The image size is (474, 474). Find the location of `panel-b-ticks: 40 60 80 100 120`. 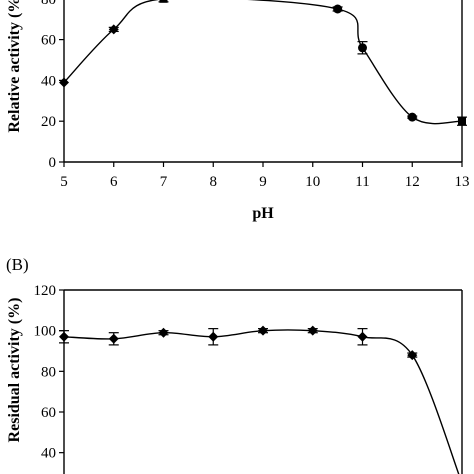

panel-b-ticks: 40 60 80 100 120 is located at coordinates (49, 372).